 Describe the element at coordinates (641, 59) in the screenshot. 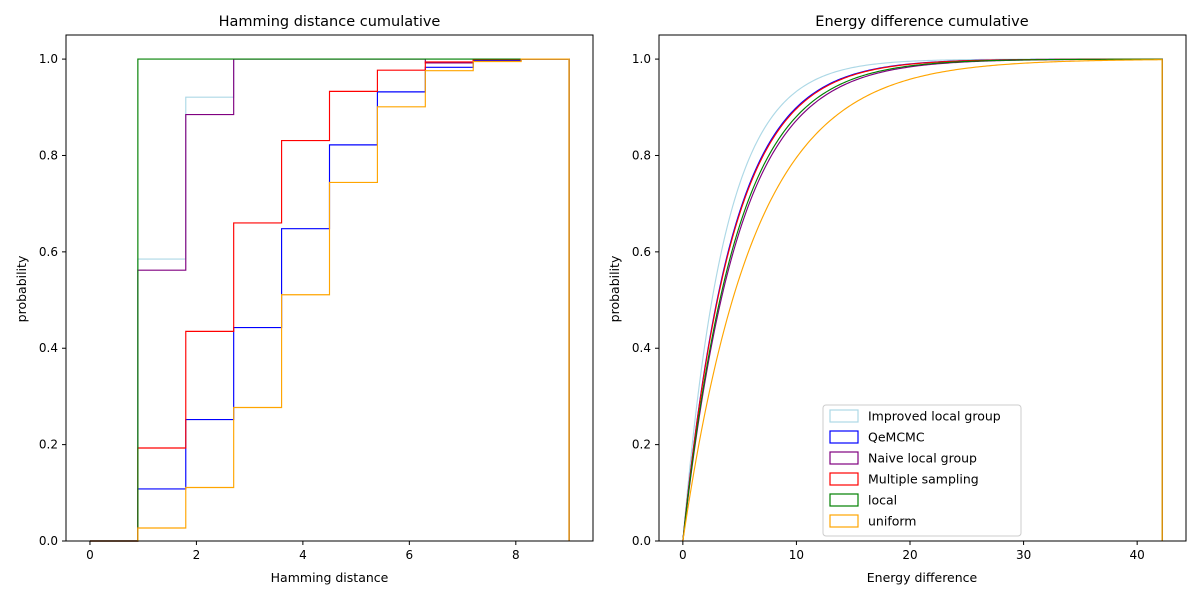

I see `energy-y-tick-label: 1.0` at that location.